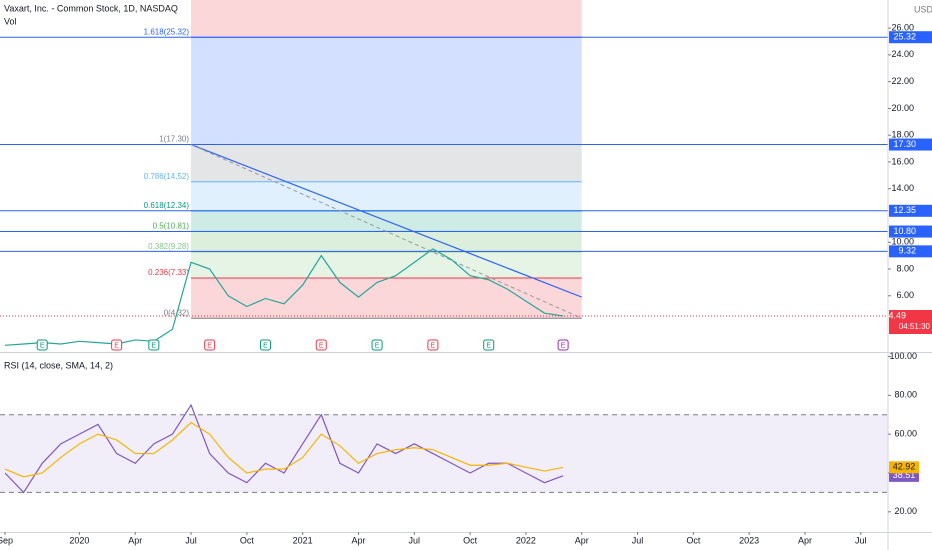  Describe the element at coordinates (897, 315) in the screenshot. I see `last-price-label: 4.49` at that location.